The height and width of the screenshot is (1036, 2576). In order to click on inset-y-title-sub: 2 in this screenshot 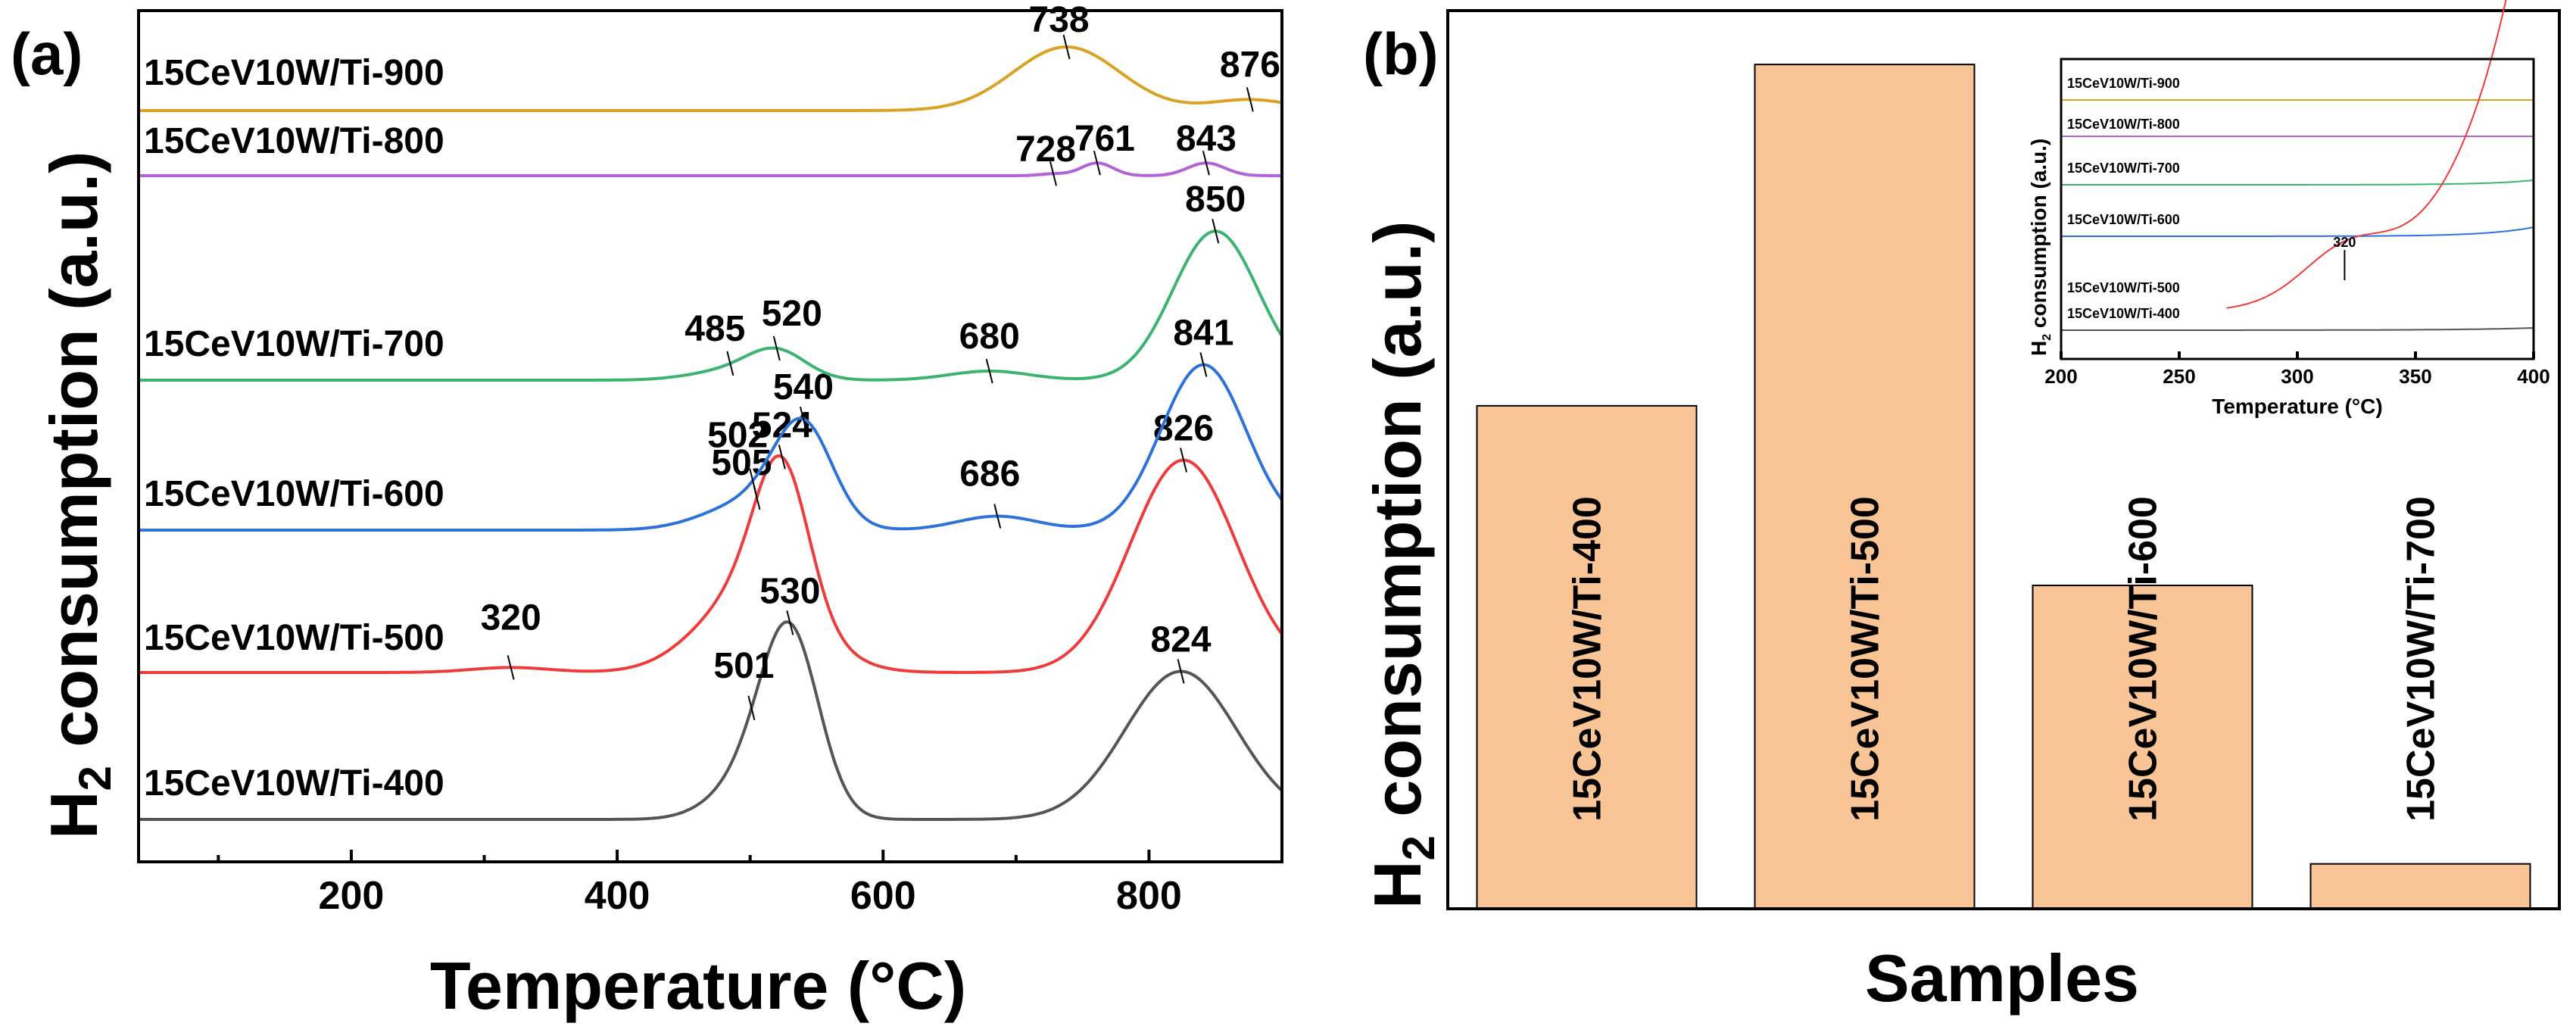, I will do `click(2047, 337)`.